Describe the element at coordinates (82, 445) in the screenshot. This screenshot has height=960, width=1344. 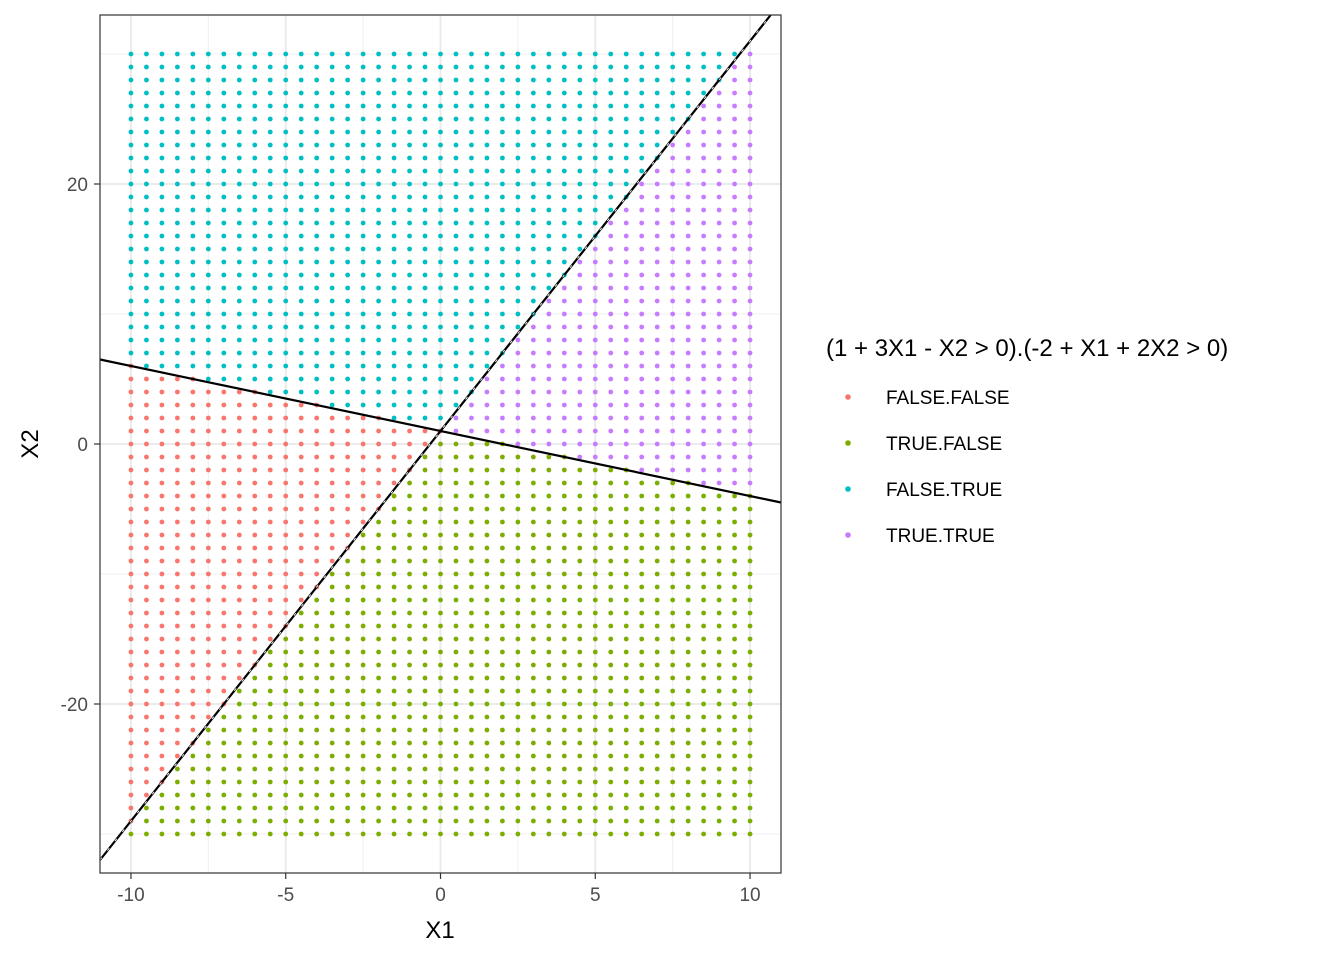
I see `y-tick-label: 0` at that location.